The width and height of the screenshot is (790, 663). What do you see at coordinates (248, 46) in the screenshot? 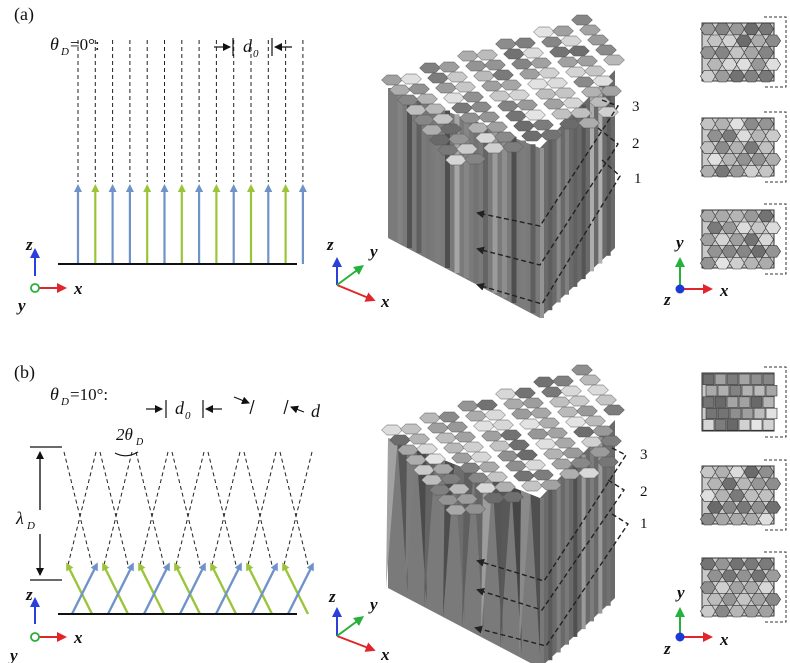
I see `spacing-symbol: d` at bounding box center [248, 46].